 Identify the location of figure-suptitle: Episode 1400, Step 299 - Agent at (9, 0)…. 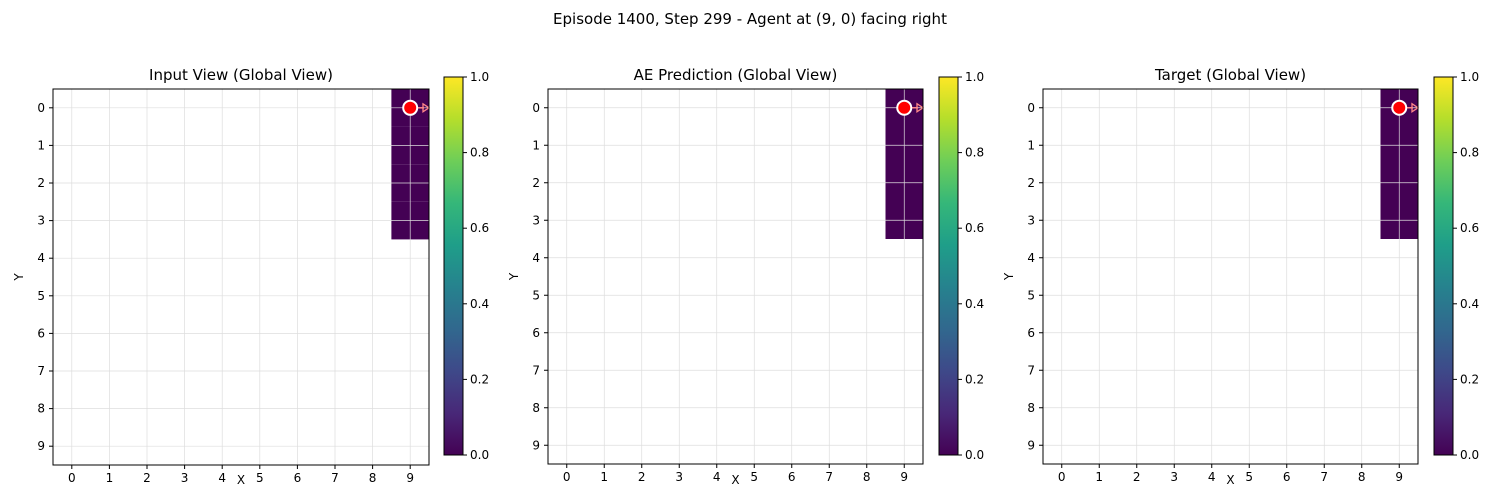
(750, 19).